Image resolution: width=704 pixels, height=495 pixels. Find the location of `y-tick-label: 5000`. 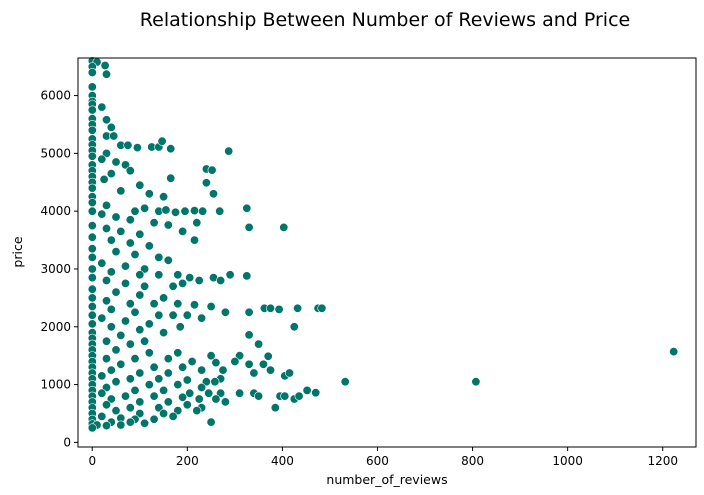

y-tick-label: 5000 is located at coordinates (55, 153).